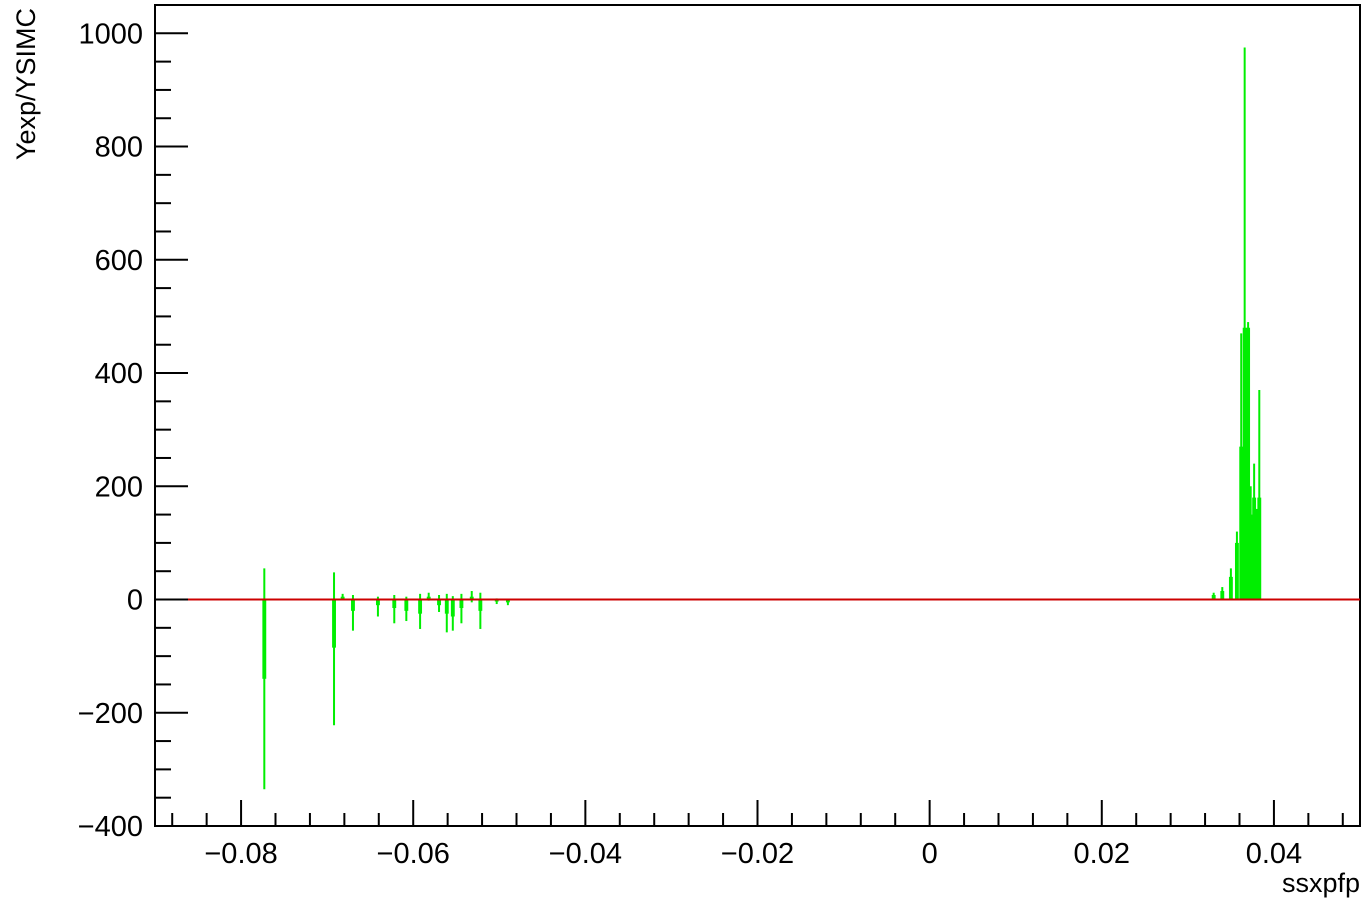 The width and height of the screenshot is (1362, 903). Describe the element at coordinates (930, 854) in the screenshot. I see `x-tick-label: 0` at that location.